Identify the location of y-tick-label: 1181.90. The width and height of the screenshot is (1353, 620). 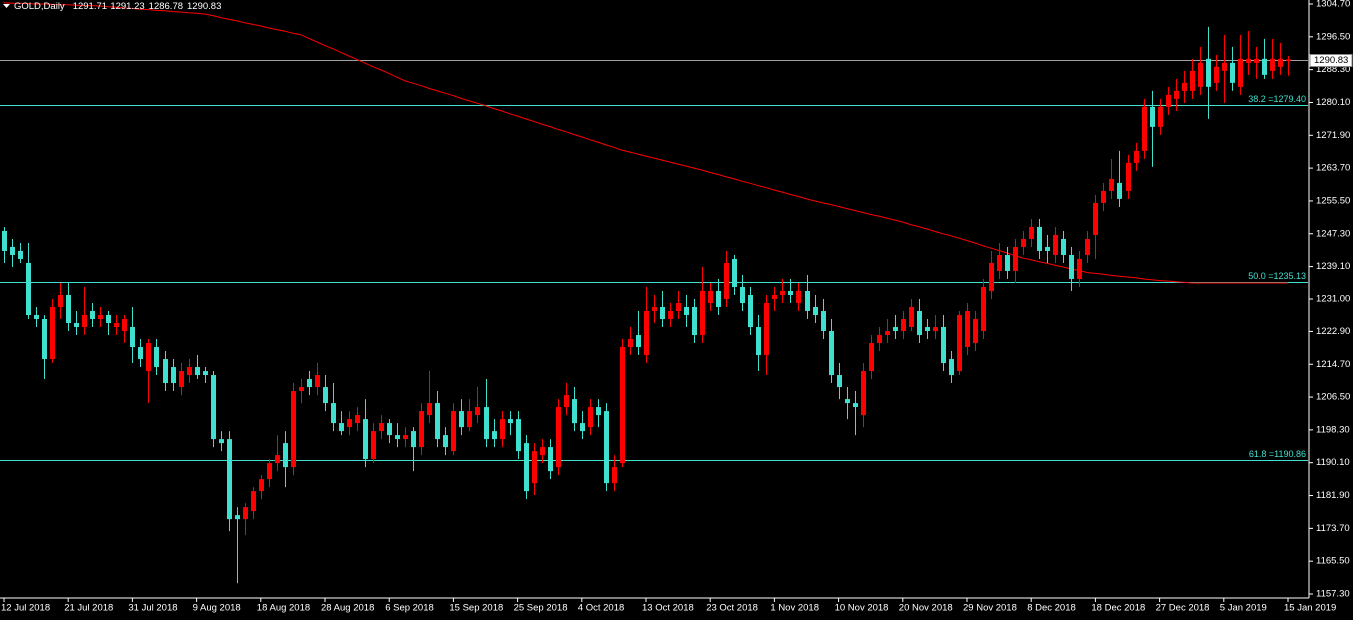
(1333, 495).